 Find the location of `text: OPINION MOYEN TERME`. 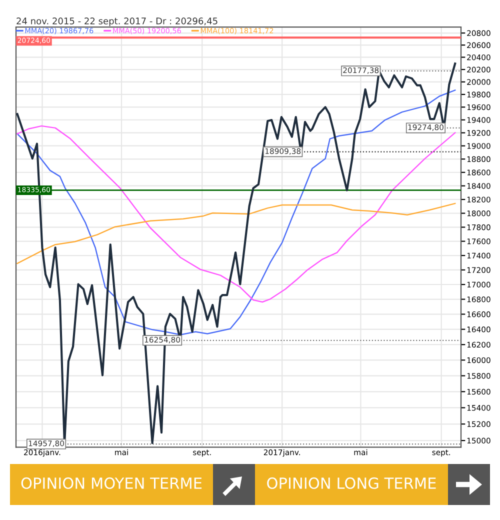

text: OPINION MOYEN TERME is located at coordinates (111, 483).